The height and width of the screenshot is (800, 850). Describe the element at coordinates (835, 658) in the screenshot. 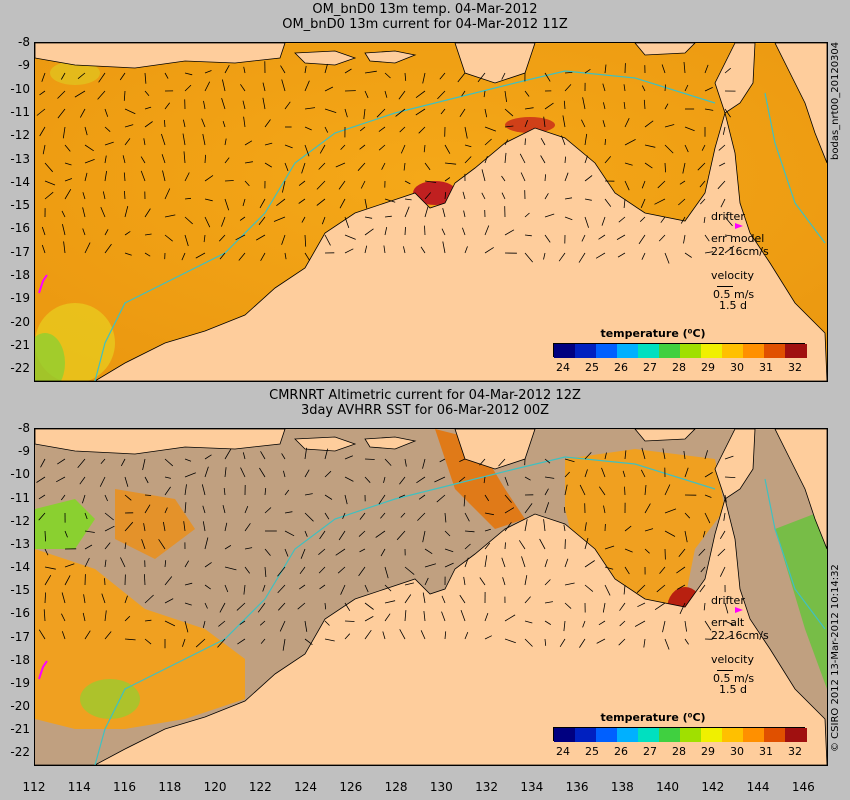

I see `side-text-copyright: © CSIRO 2012 13-Mar-2012 10:14:32` at that location.